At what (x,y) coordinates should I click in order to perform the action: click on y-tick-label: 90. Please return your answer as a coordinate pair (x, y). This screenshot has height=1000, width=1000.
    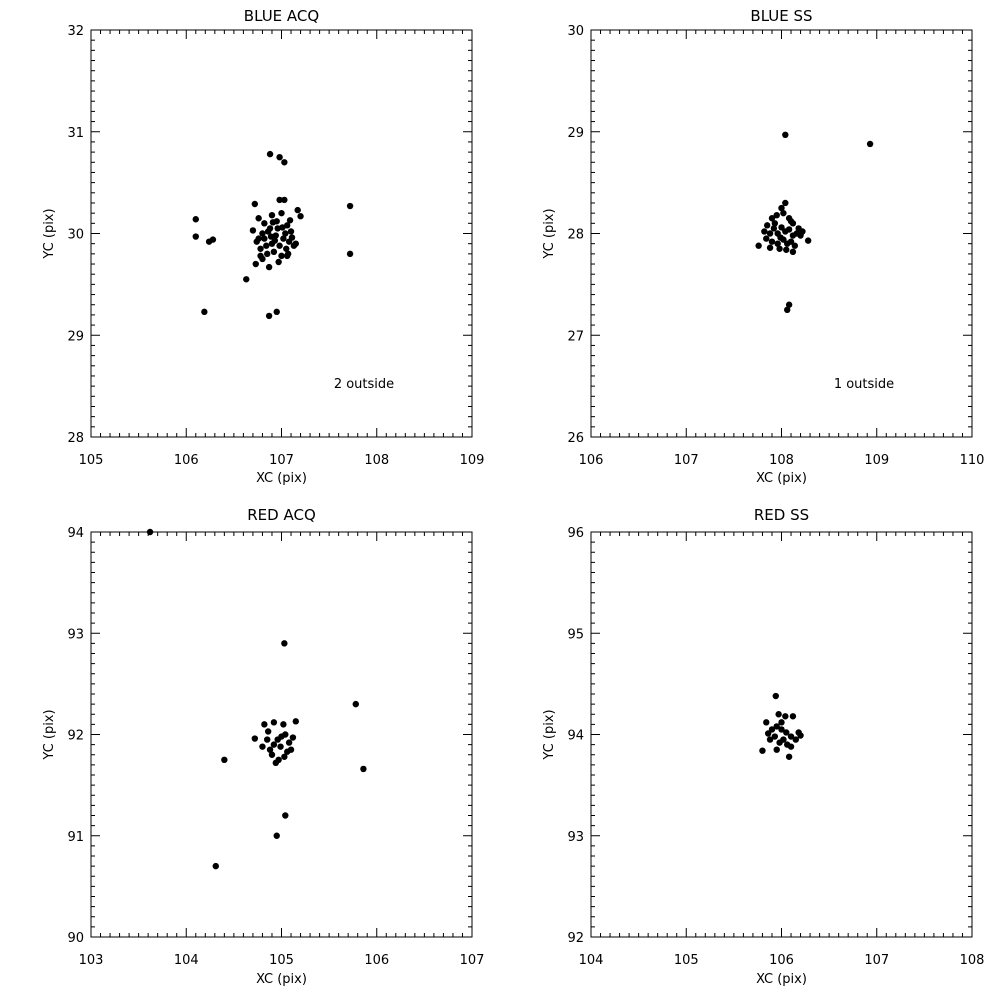
    Looking at the image, I should click on (75, 938).